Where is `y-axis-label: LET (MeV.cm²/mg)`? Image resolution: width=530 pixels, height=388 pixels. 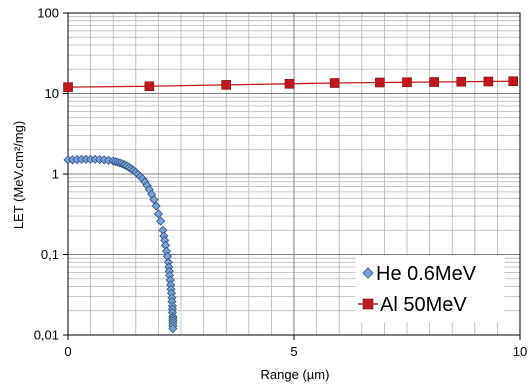 y-axis-label: LET (MeV.cm²/mg) is located at coordinates (18, 175).